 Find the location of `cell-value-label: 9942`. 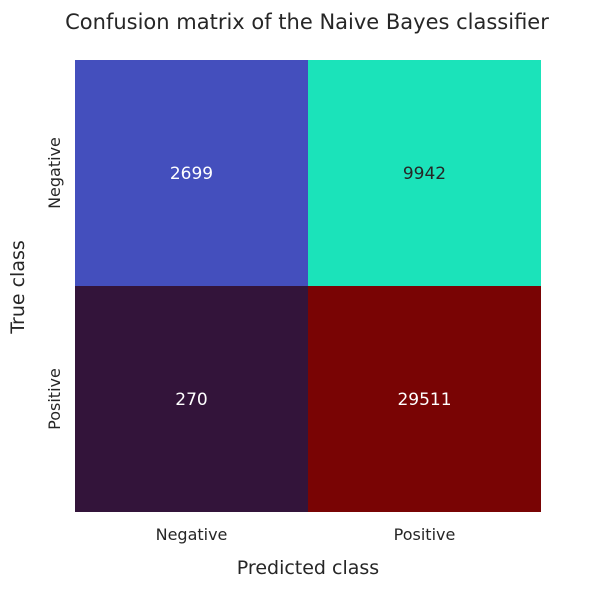

cell-value-label: 9942 is located at coordinates (424, 174).